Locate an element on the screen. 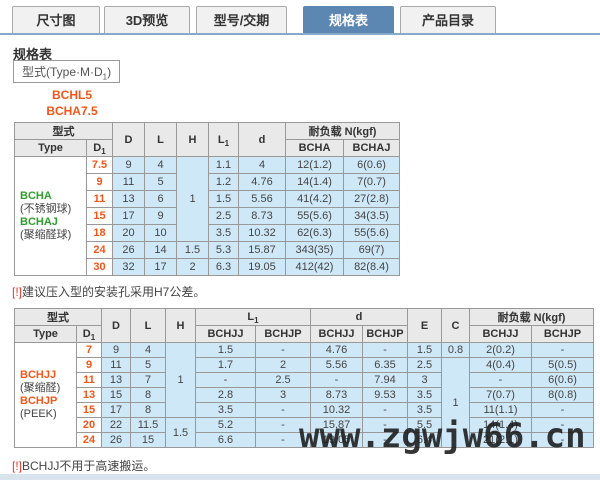  table-row: 11 13 6 1.5 5.56 41(4.2) 27(2.8) is located at coordinates (207, 199).